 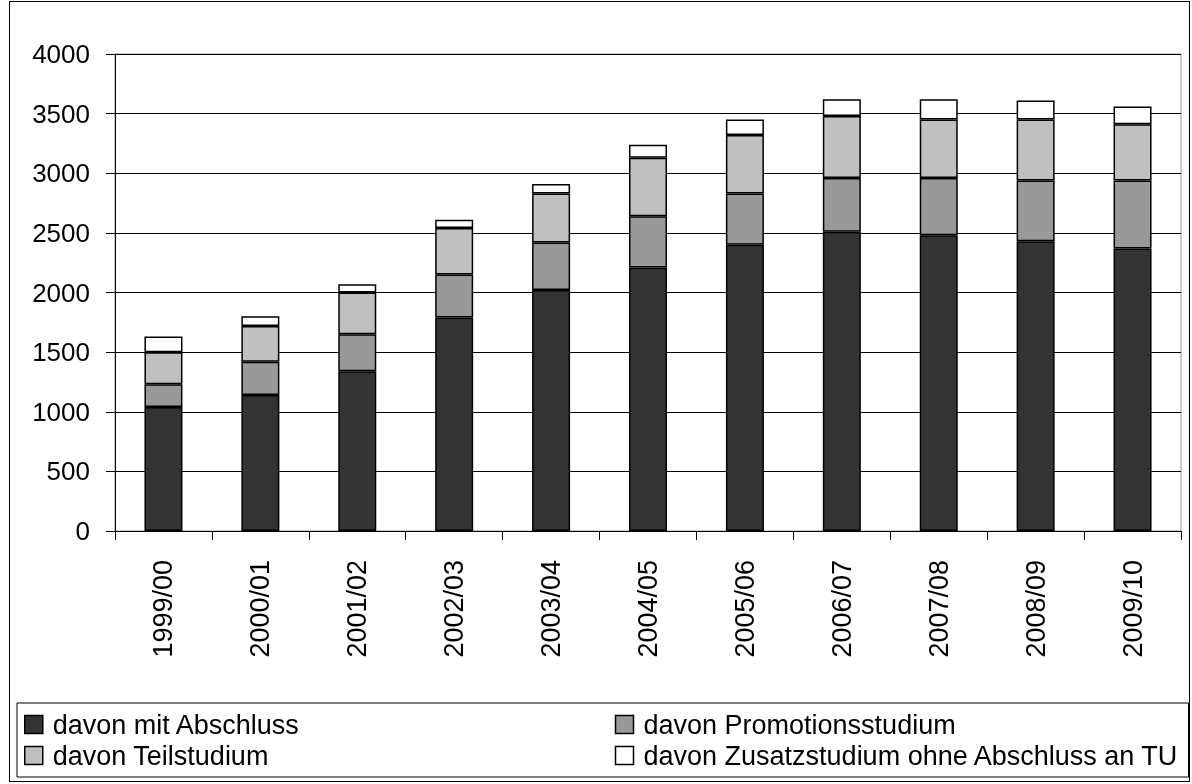 I want to click on y-tick-label: 2000, so click(x=61, y=292).